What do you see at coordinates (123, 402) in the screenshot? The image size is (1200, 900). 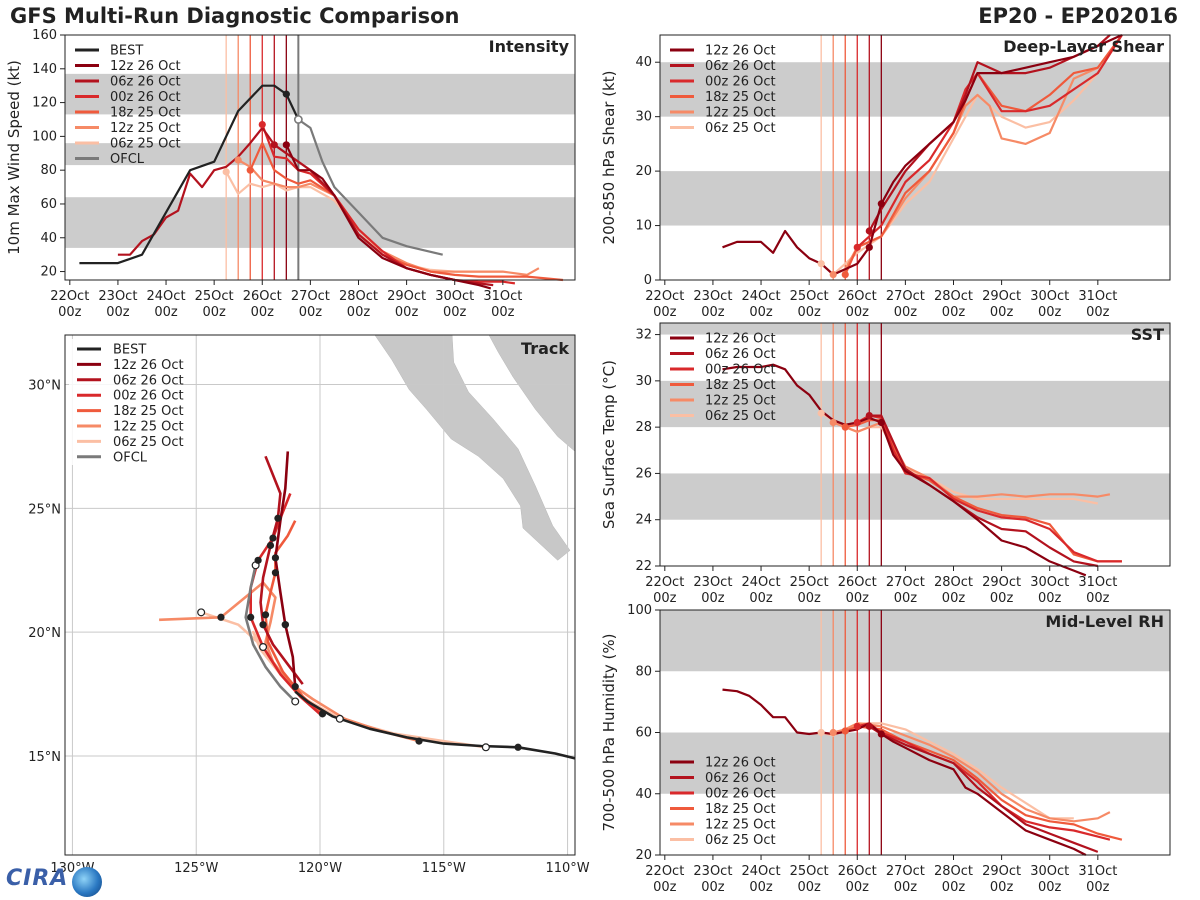 I see `legend-box` at bounding box center [123, 402].